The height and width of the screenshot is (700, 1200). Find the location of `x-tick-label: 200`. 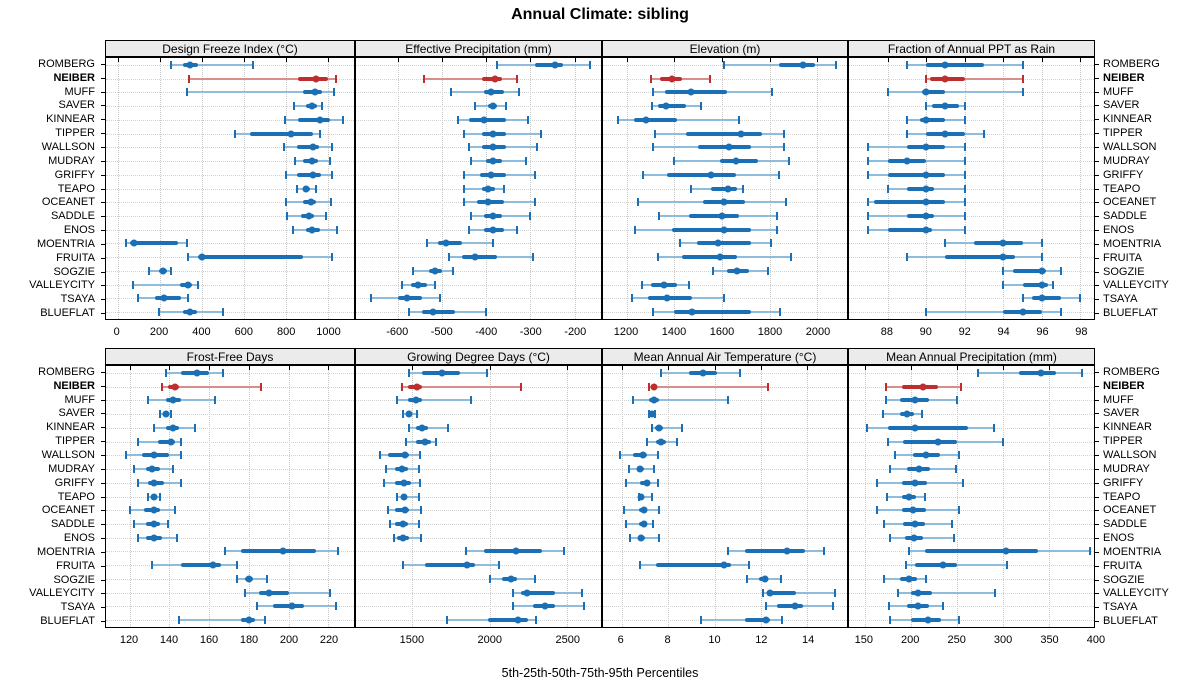

x-tick-label: 200 is located at coordinates (159, 332).